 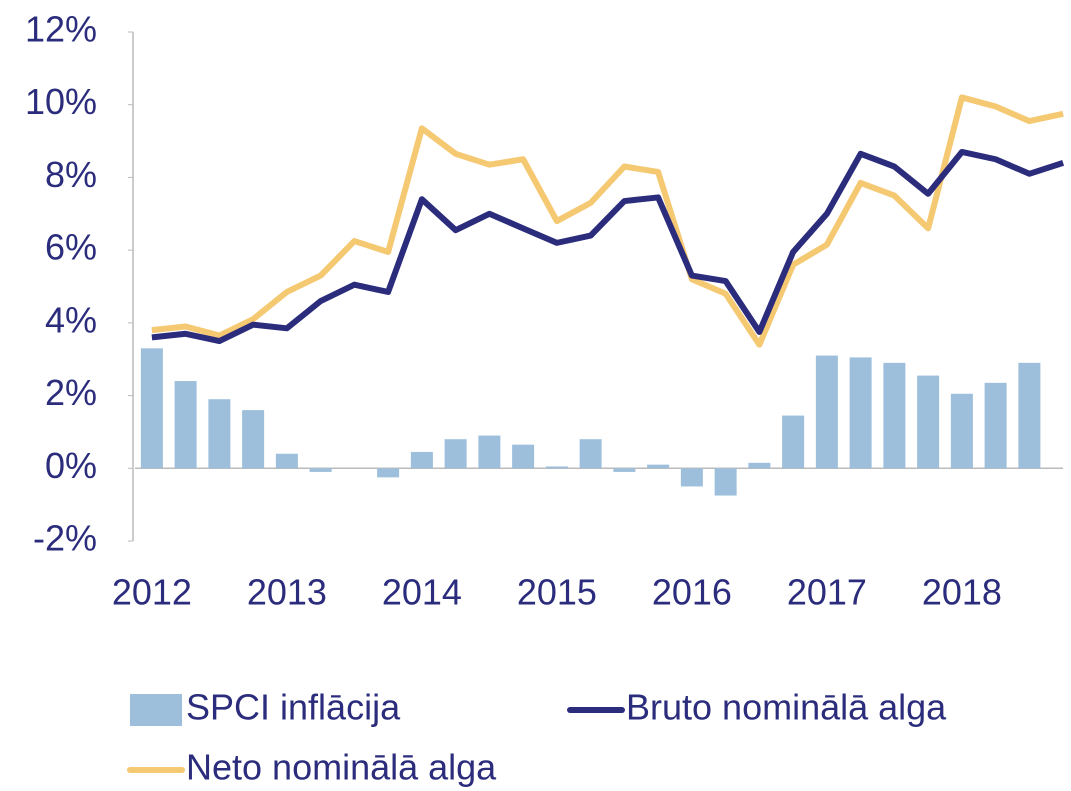 I want to click on legend-label: Neto nominālā alga, so click(x=341, y=767).